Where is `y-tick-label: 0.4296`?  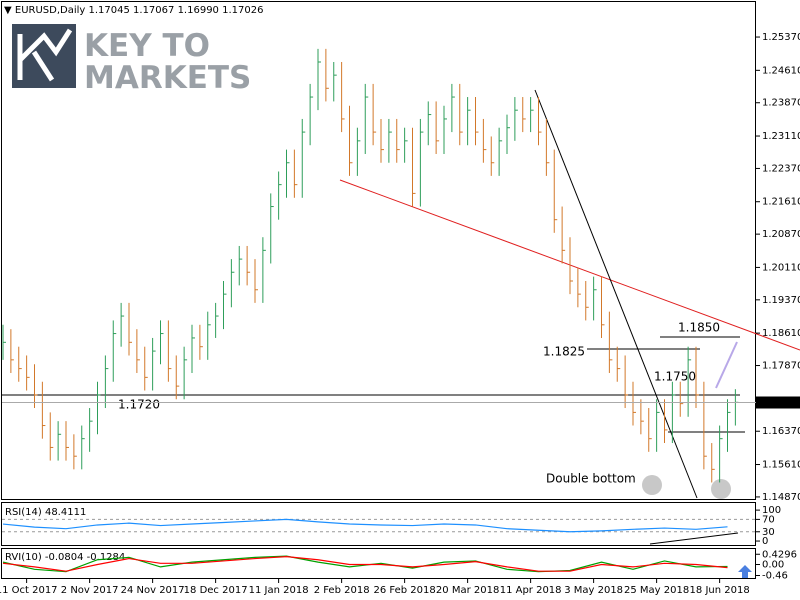
y-tick-label: 0.4296 is located at coordinates (779, 554).